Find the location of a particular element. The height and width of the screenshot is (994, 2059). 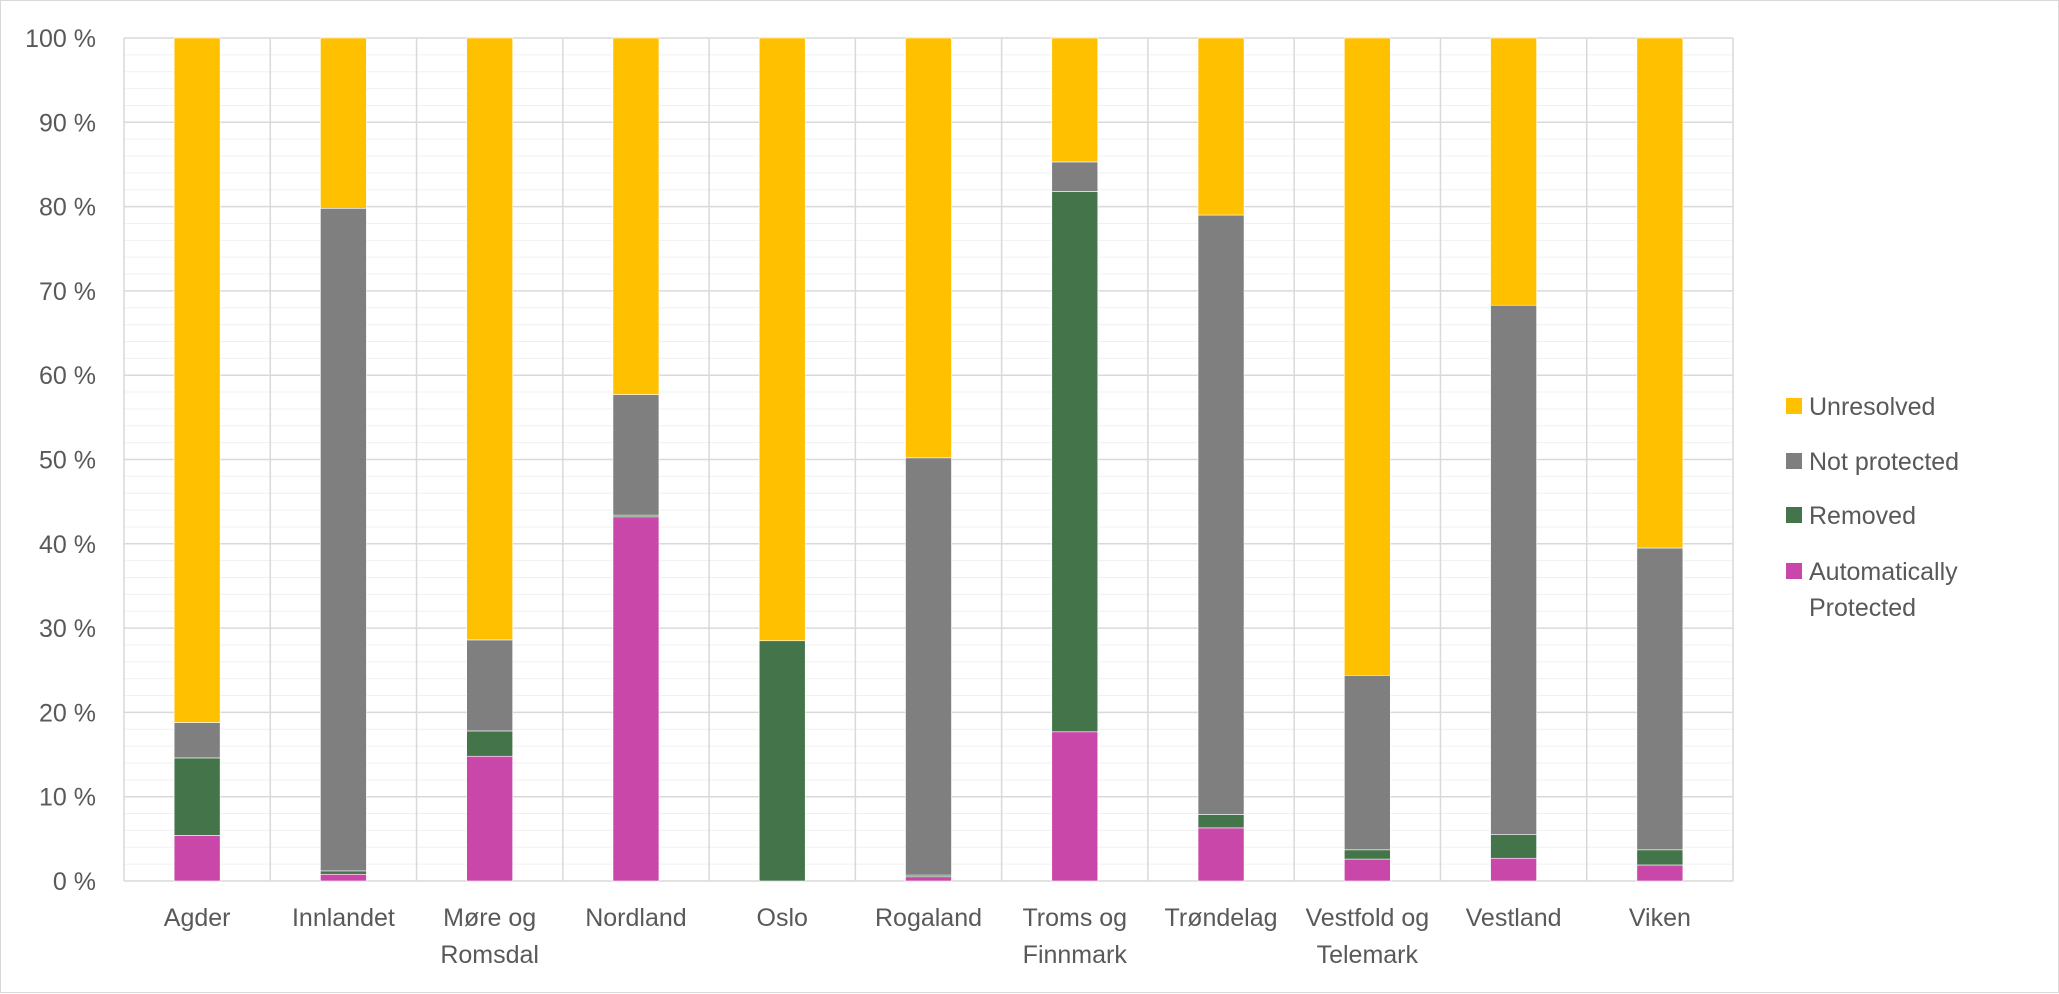

x-category-label: Viken is located at coordinates (1660, 918).